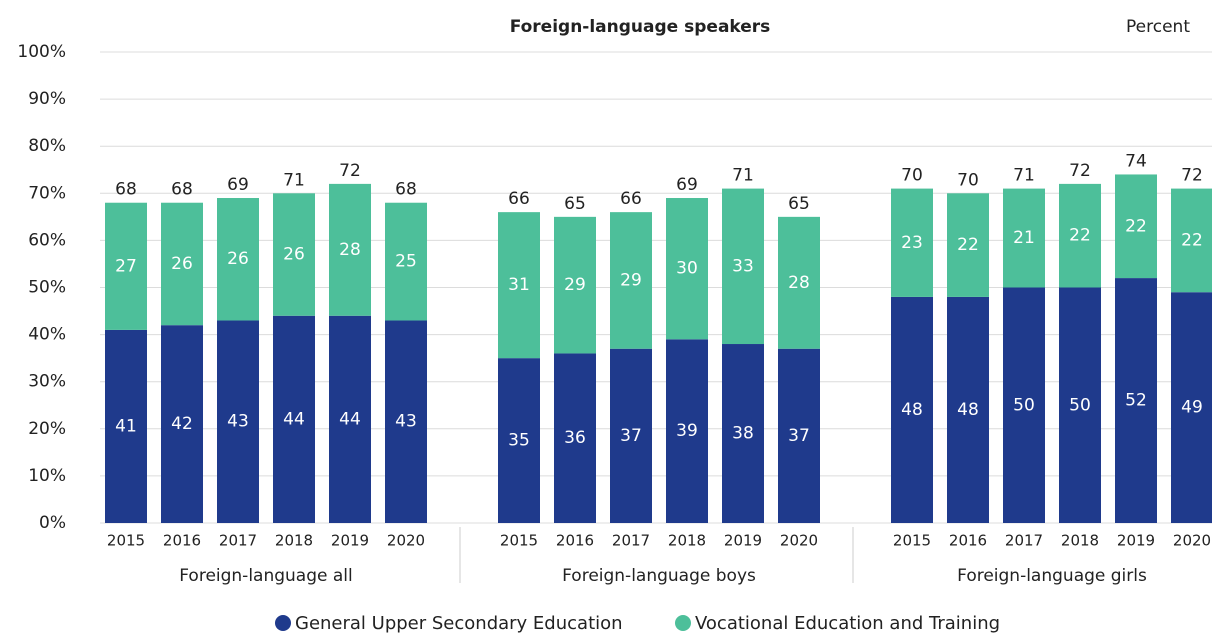 Image resolution: width=1212 pixels, height=635 pixels. I want to click on segment-label: 21, so click(1024, 238).